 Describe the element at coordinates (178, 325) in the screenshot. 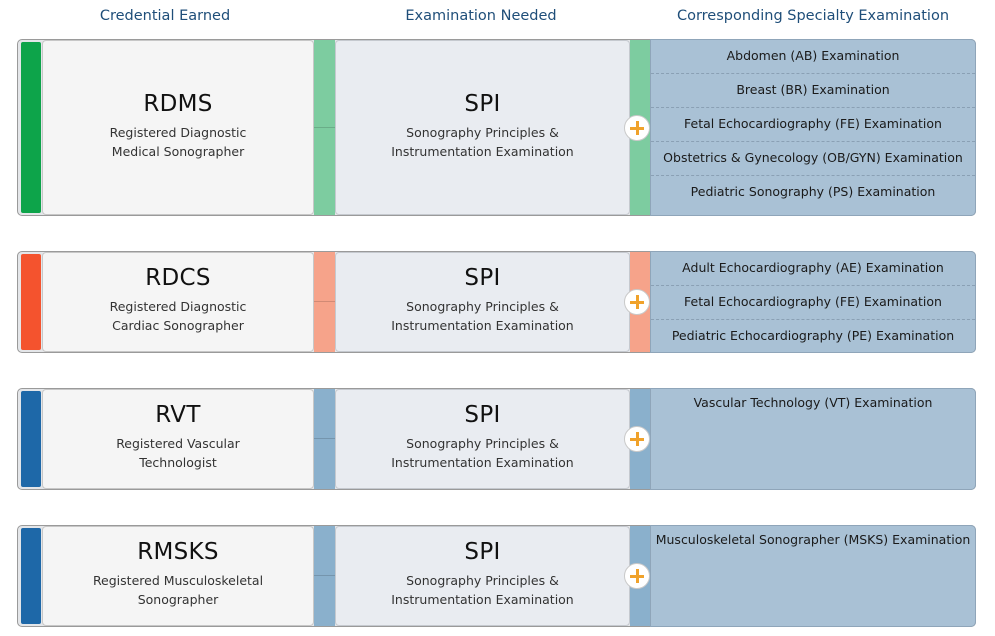

I see `credential-name-line2: Cardiac Sonographer` at that location.